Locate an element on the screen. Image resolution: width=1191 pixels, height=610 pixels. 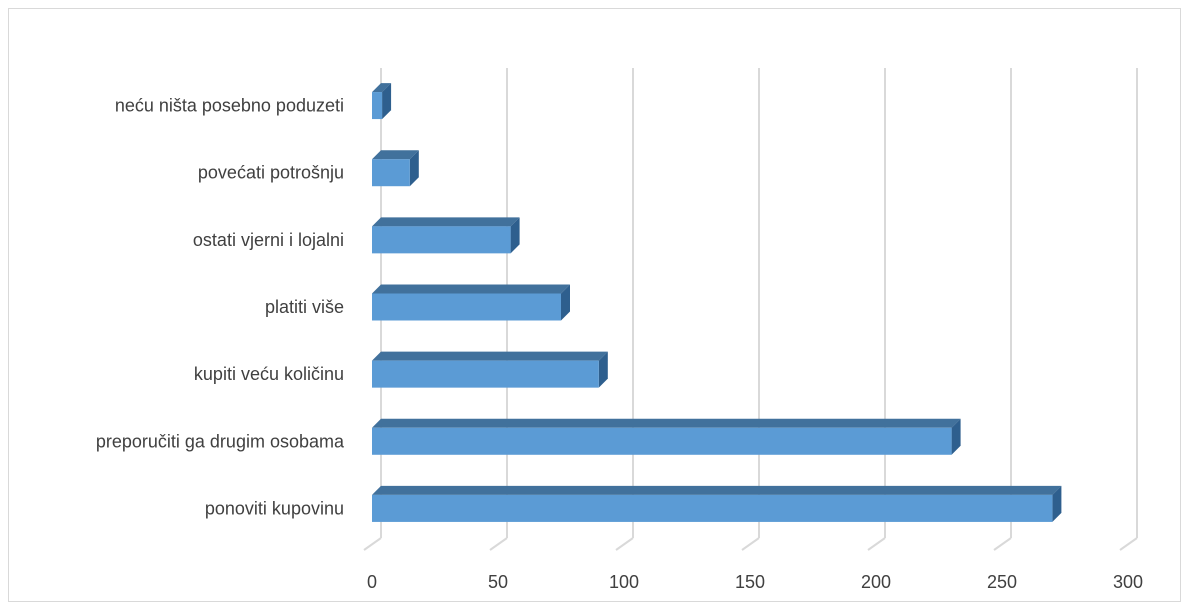
x-tick-label: 100 is located at coordinates (624, 582).